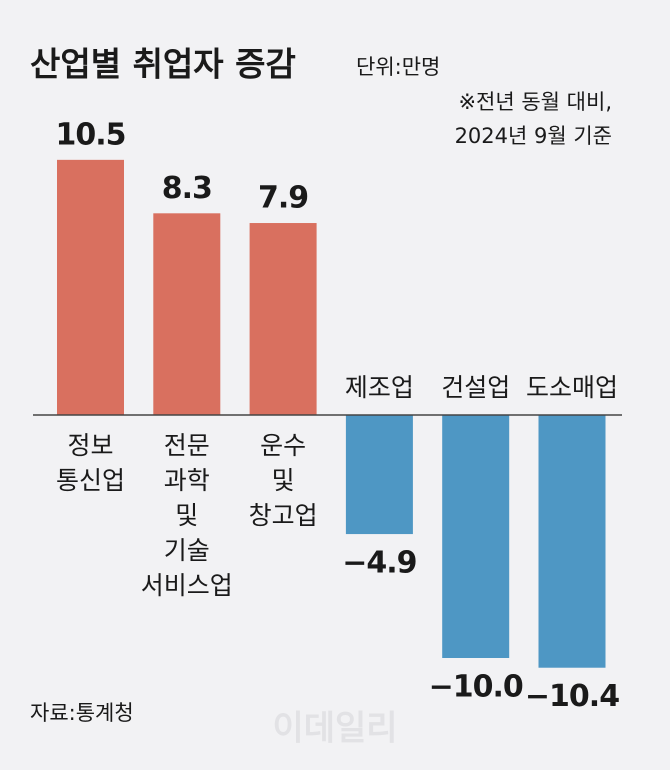  What do you see at coordinates (90, 445) in the screenshot?
I see `category-label: 정보` at bounding box center [90, 445].